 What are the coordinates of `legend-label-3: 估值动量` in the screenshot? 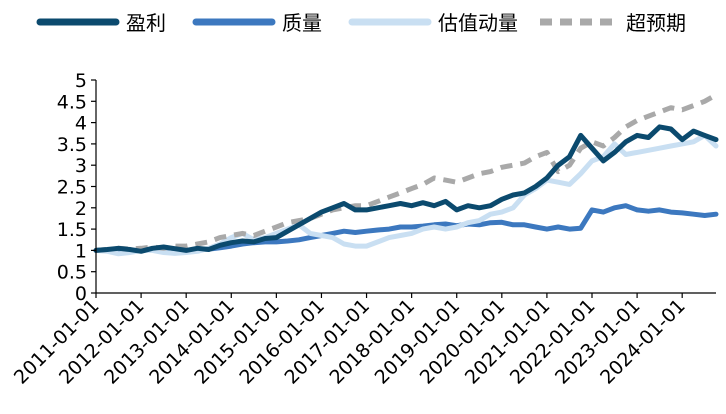 It's located at (478, 23).